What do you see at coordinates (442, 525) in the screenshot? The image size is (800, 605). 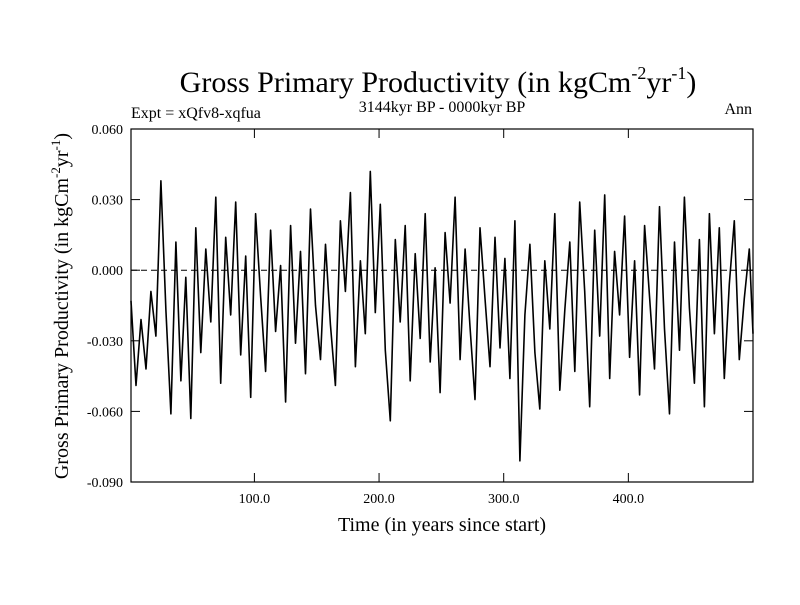 I see `x-axis-label: Time (in years since start)` at bounding box center [442, 525].